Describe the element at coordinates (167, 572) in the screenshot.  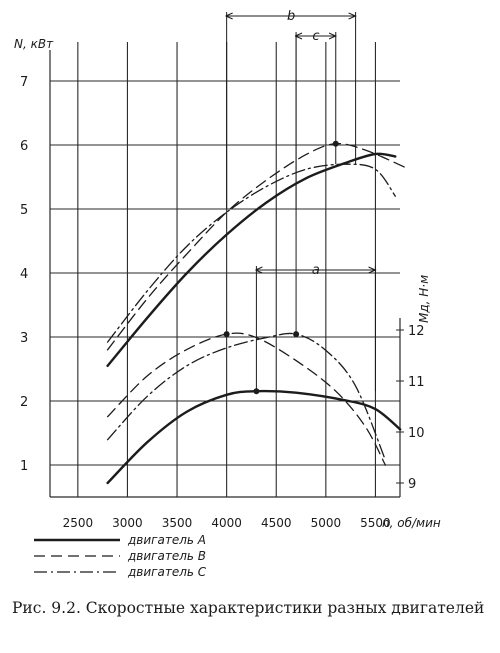
I see `legend-label-c: двигатель С` at that location.